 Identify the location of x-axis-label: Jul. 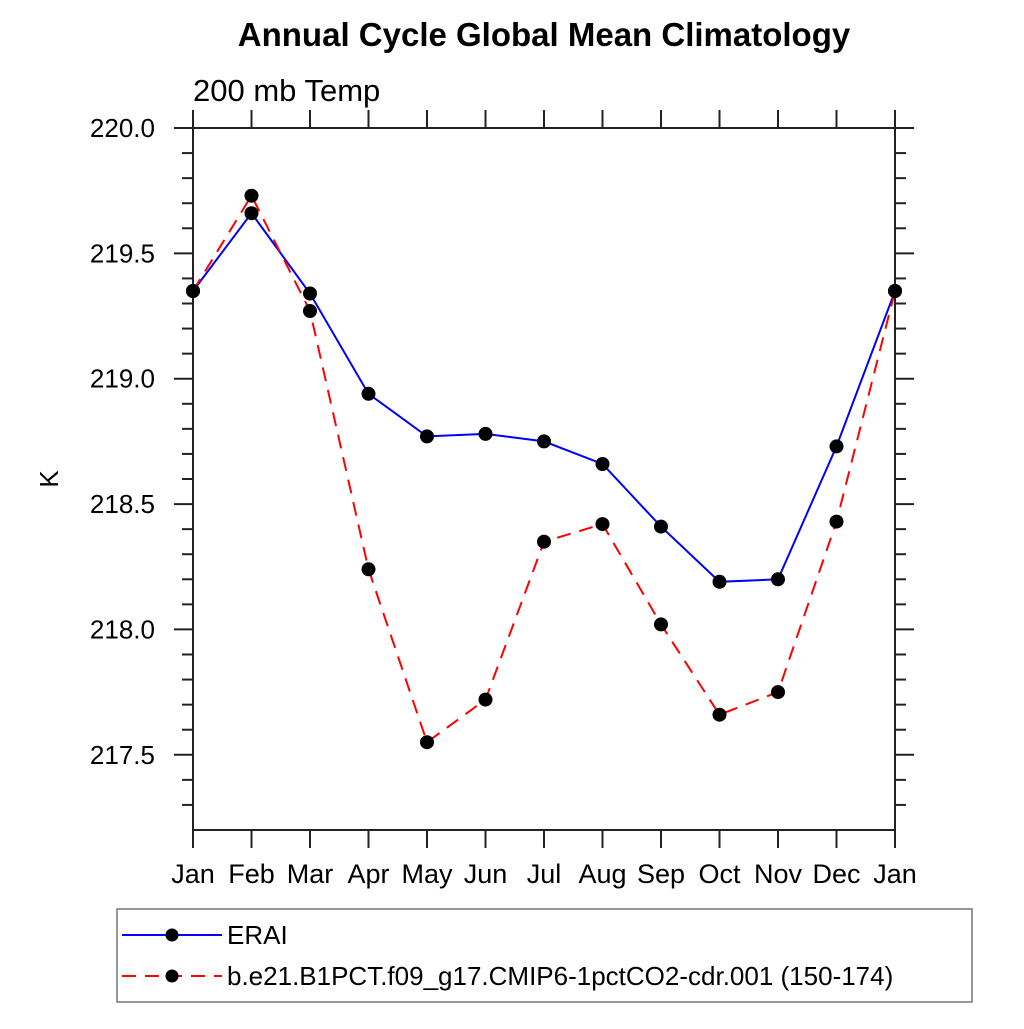
(544, 874).